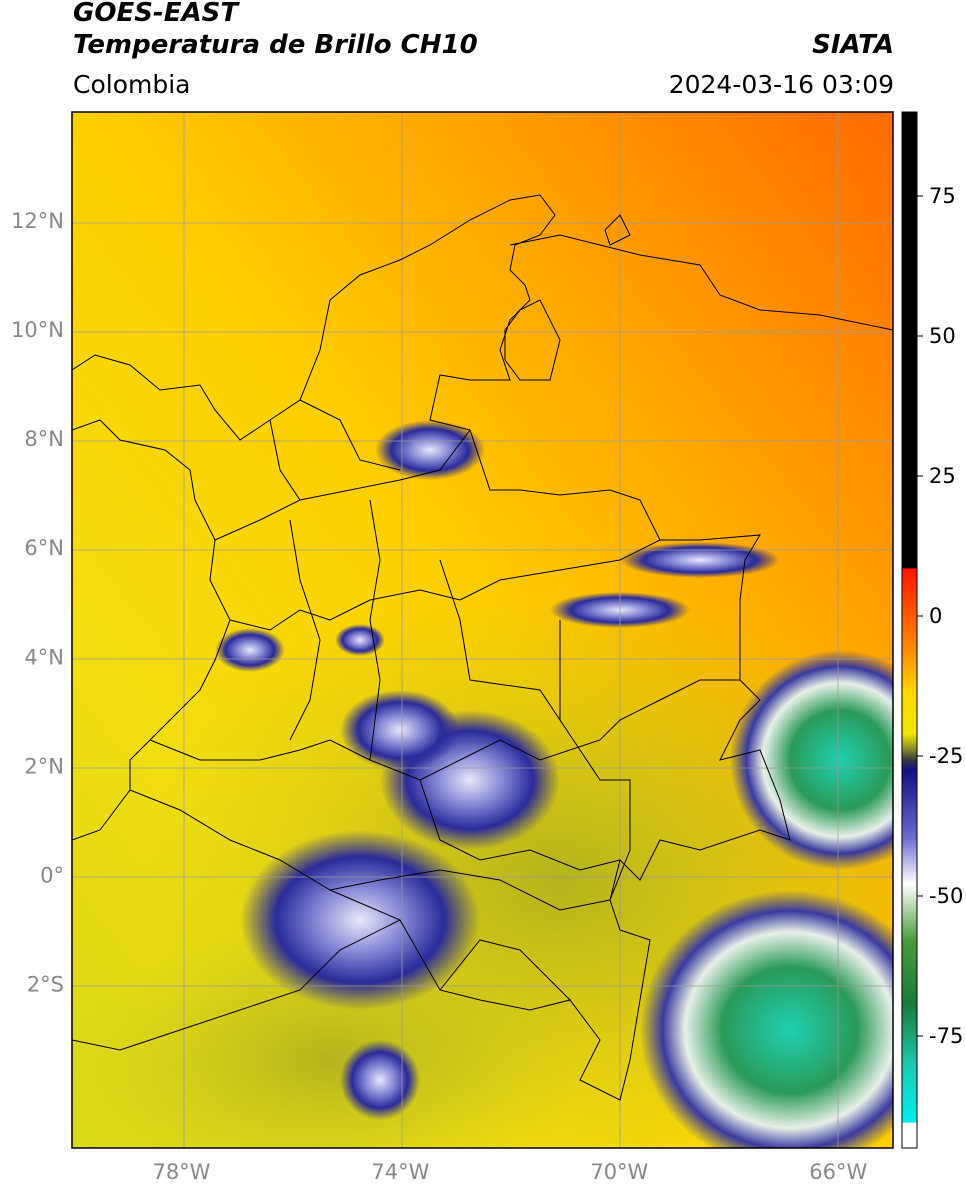 The width and height of the screenshot is (966, 1190). Describe the element at coordinates (781, 84) in the screenshot. I see `timestamp-label: 2024-03-16 03:09` at that location.